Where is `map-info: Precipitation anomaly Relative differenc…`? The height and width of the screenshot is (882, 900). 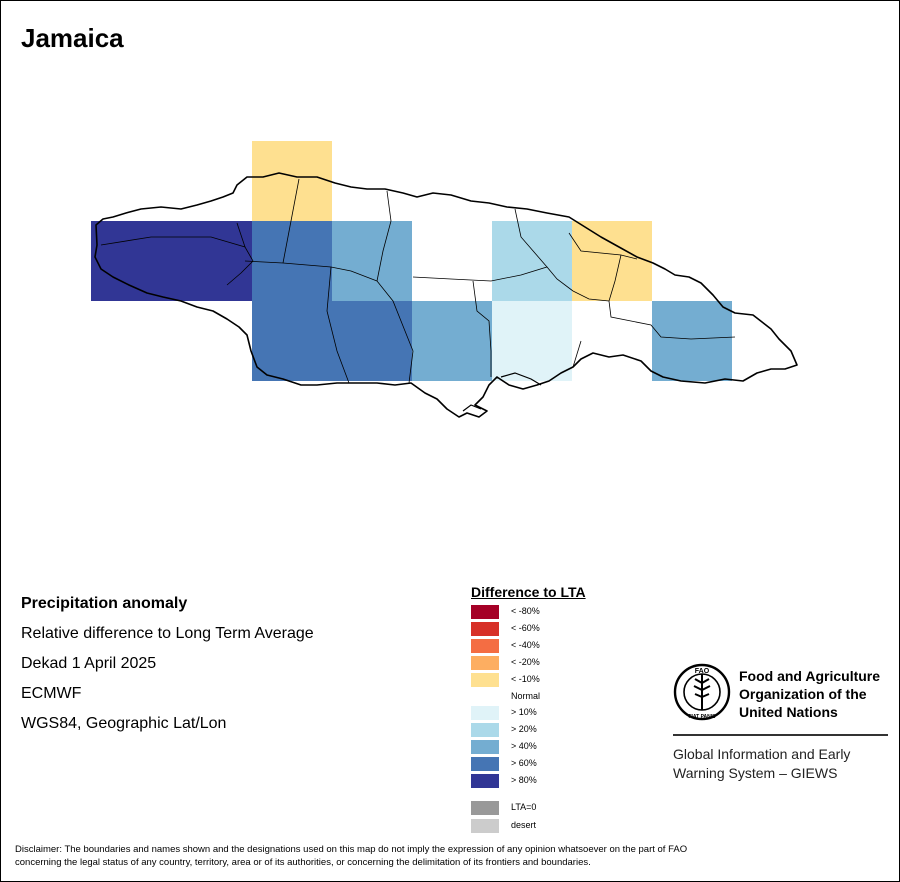
map-info: Precipitation anomaly Relative differenc… is located at coordinates (167, 664).